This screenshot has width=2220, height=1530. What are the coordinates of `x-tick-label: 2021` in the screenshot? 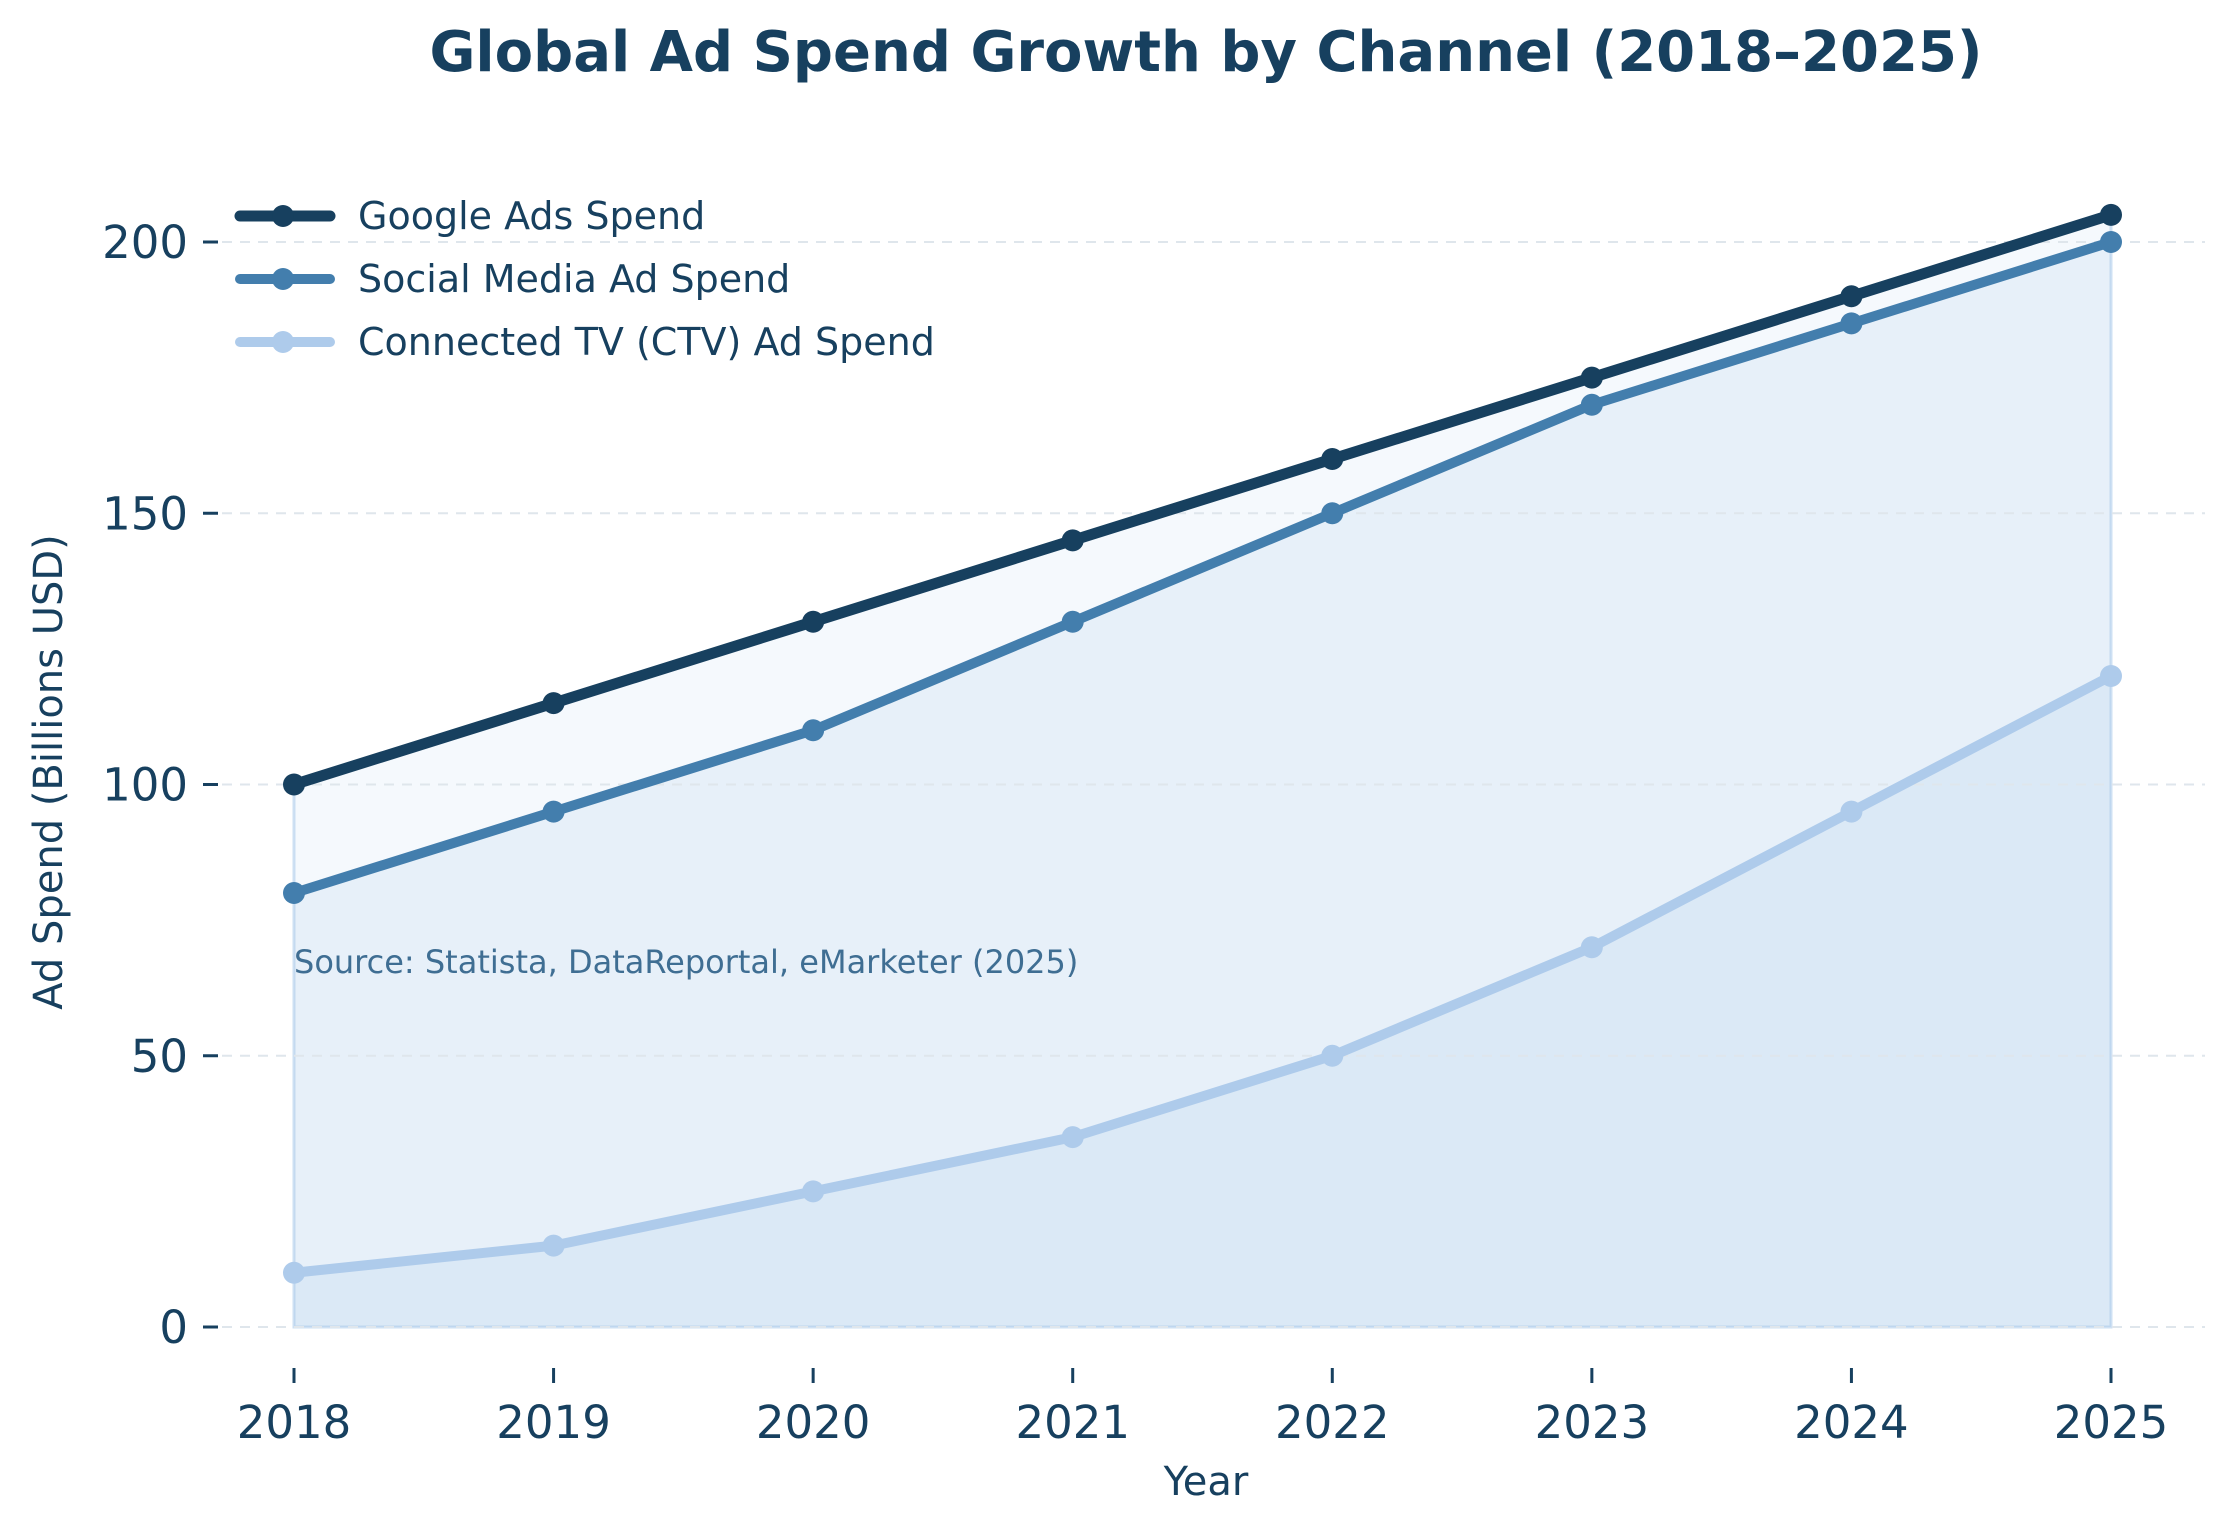 It's located at (1072, 1422).